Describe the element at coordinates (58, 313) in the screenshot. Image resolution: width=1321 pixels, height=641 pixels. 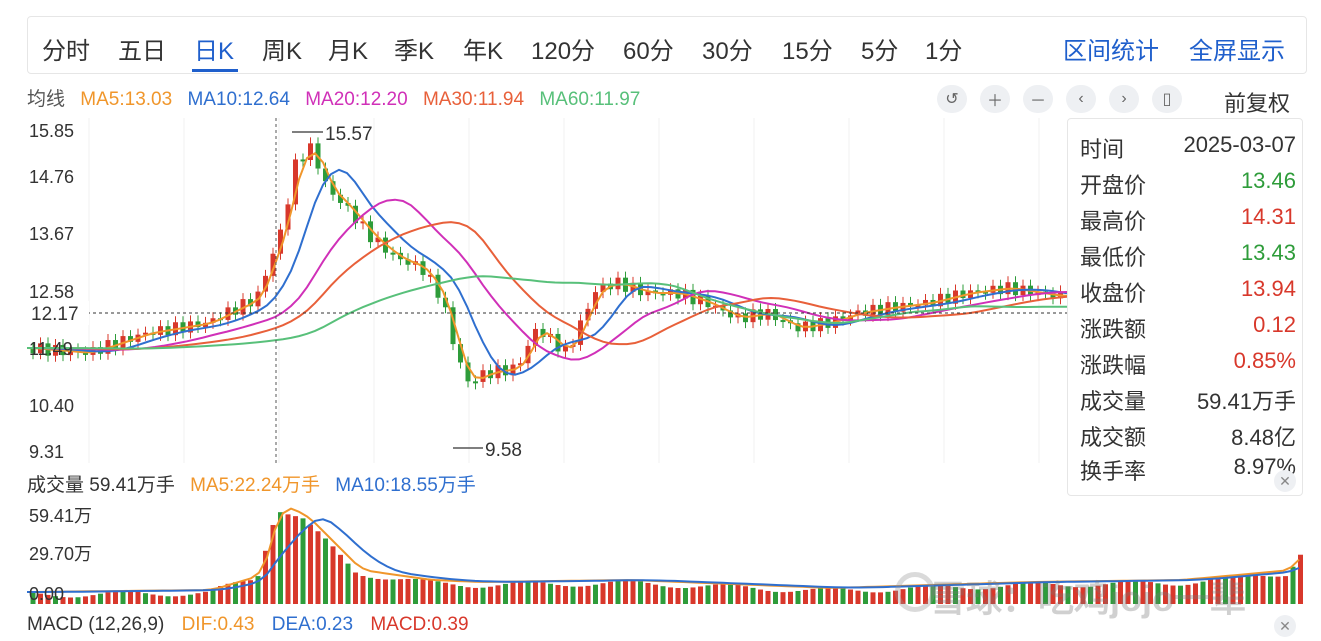
I see `current-price-box` at that location.